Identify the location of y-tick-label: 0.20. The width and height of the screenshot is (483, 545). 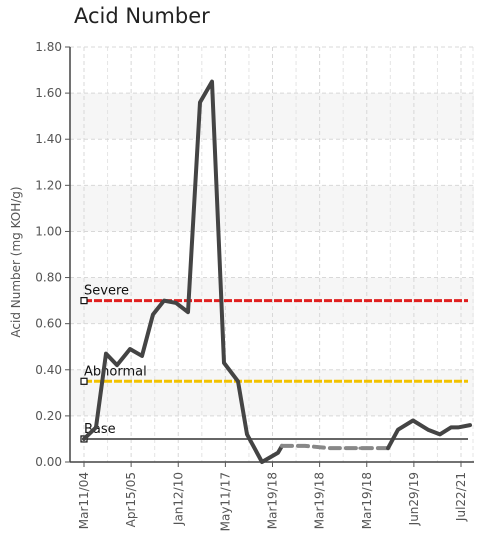
(48, 416).